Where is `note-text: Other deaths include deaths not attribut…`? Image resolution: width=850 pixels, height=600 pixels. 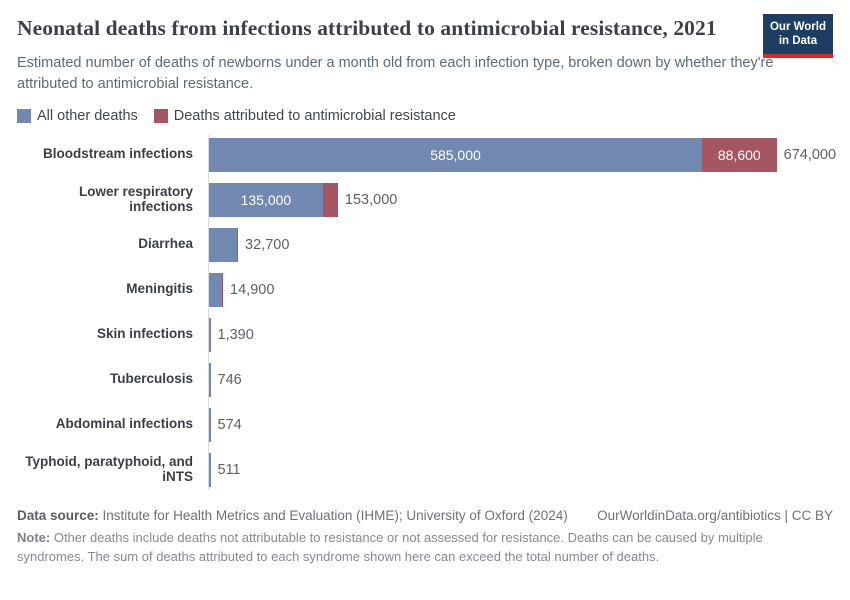 note-text: Other deaths include deaths not attribut… is located at coordinates (390, 547).